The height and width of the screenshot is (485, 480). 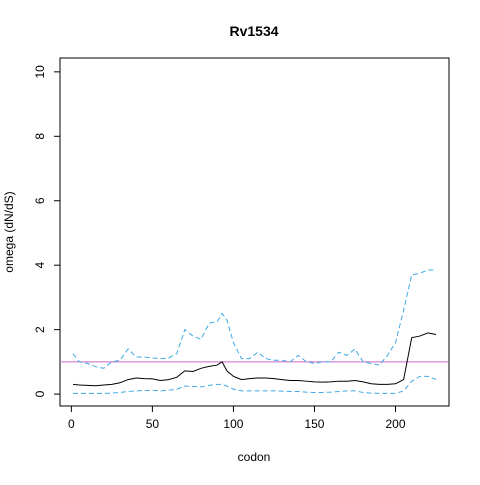 I want to click on y-tick-label: 4, so click(x=40, y=265).